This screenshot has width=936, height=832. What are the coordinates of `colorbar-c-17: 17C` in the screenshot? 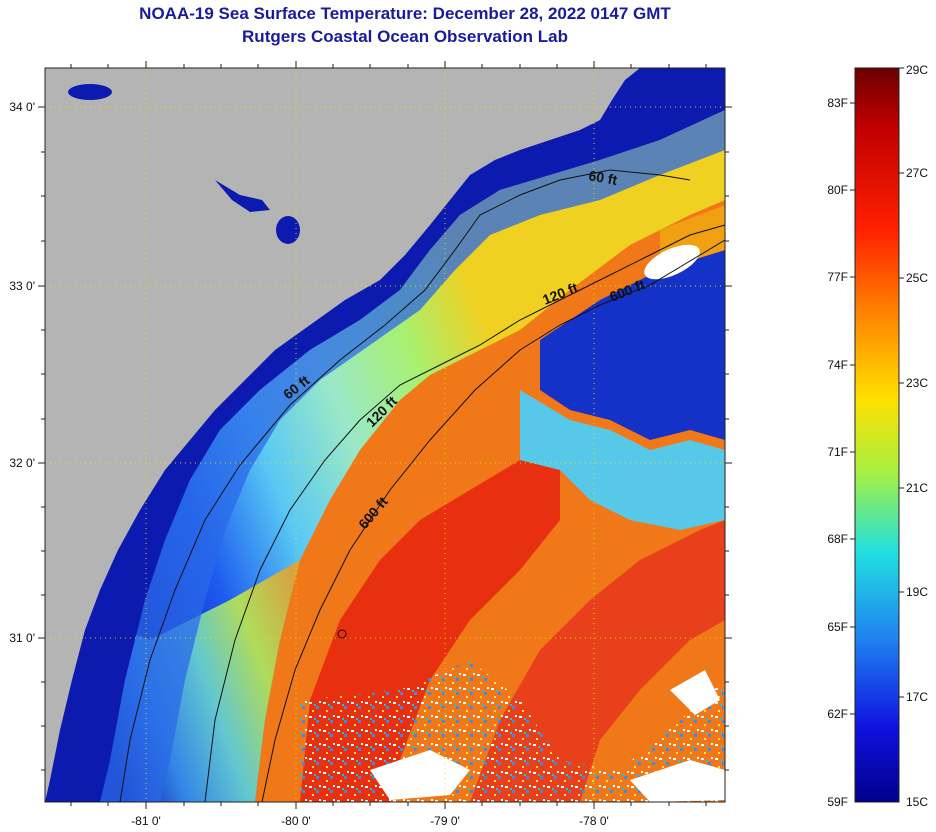 It's located at (917, 697).